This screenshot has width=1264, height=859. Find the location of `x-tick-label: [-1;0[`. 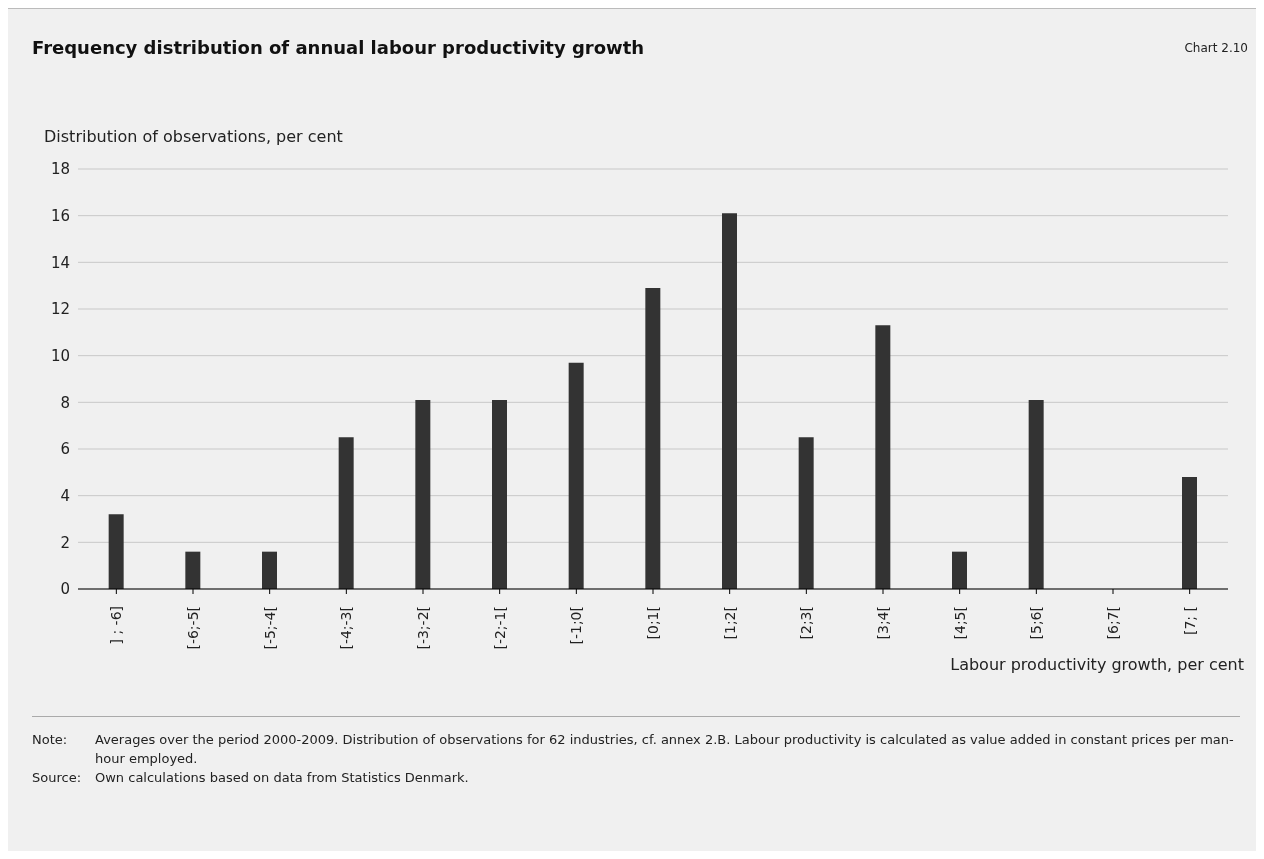

x-tick-label: [-1;0[ is located at coordinates (576, 625).